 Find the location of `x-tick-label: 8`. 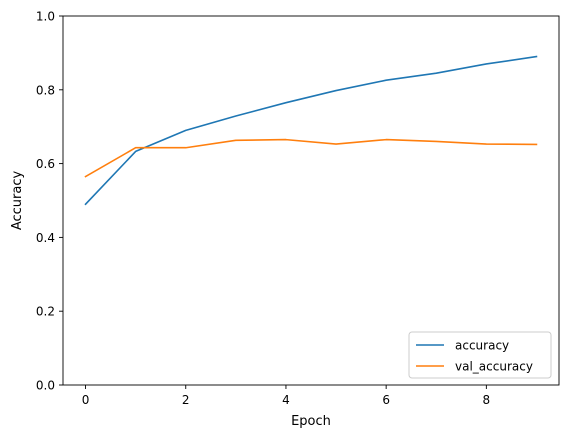

x-tick-label: 8 is located at coordinates (487, 400).